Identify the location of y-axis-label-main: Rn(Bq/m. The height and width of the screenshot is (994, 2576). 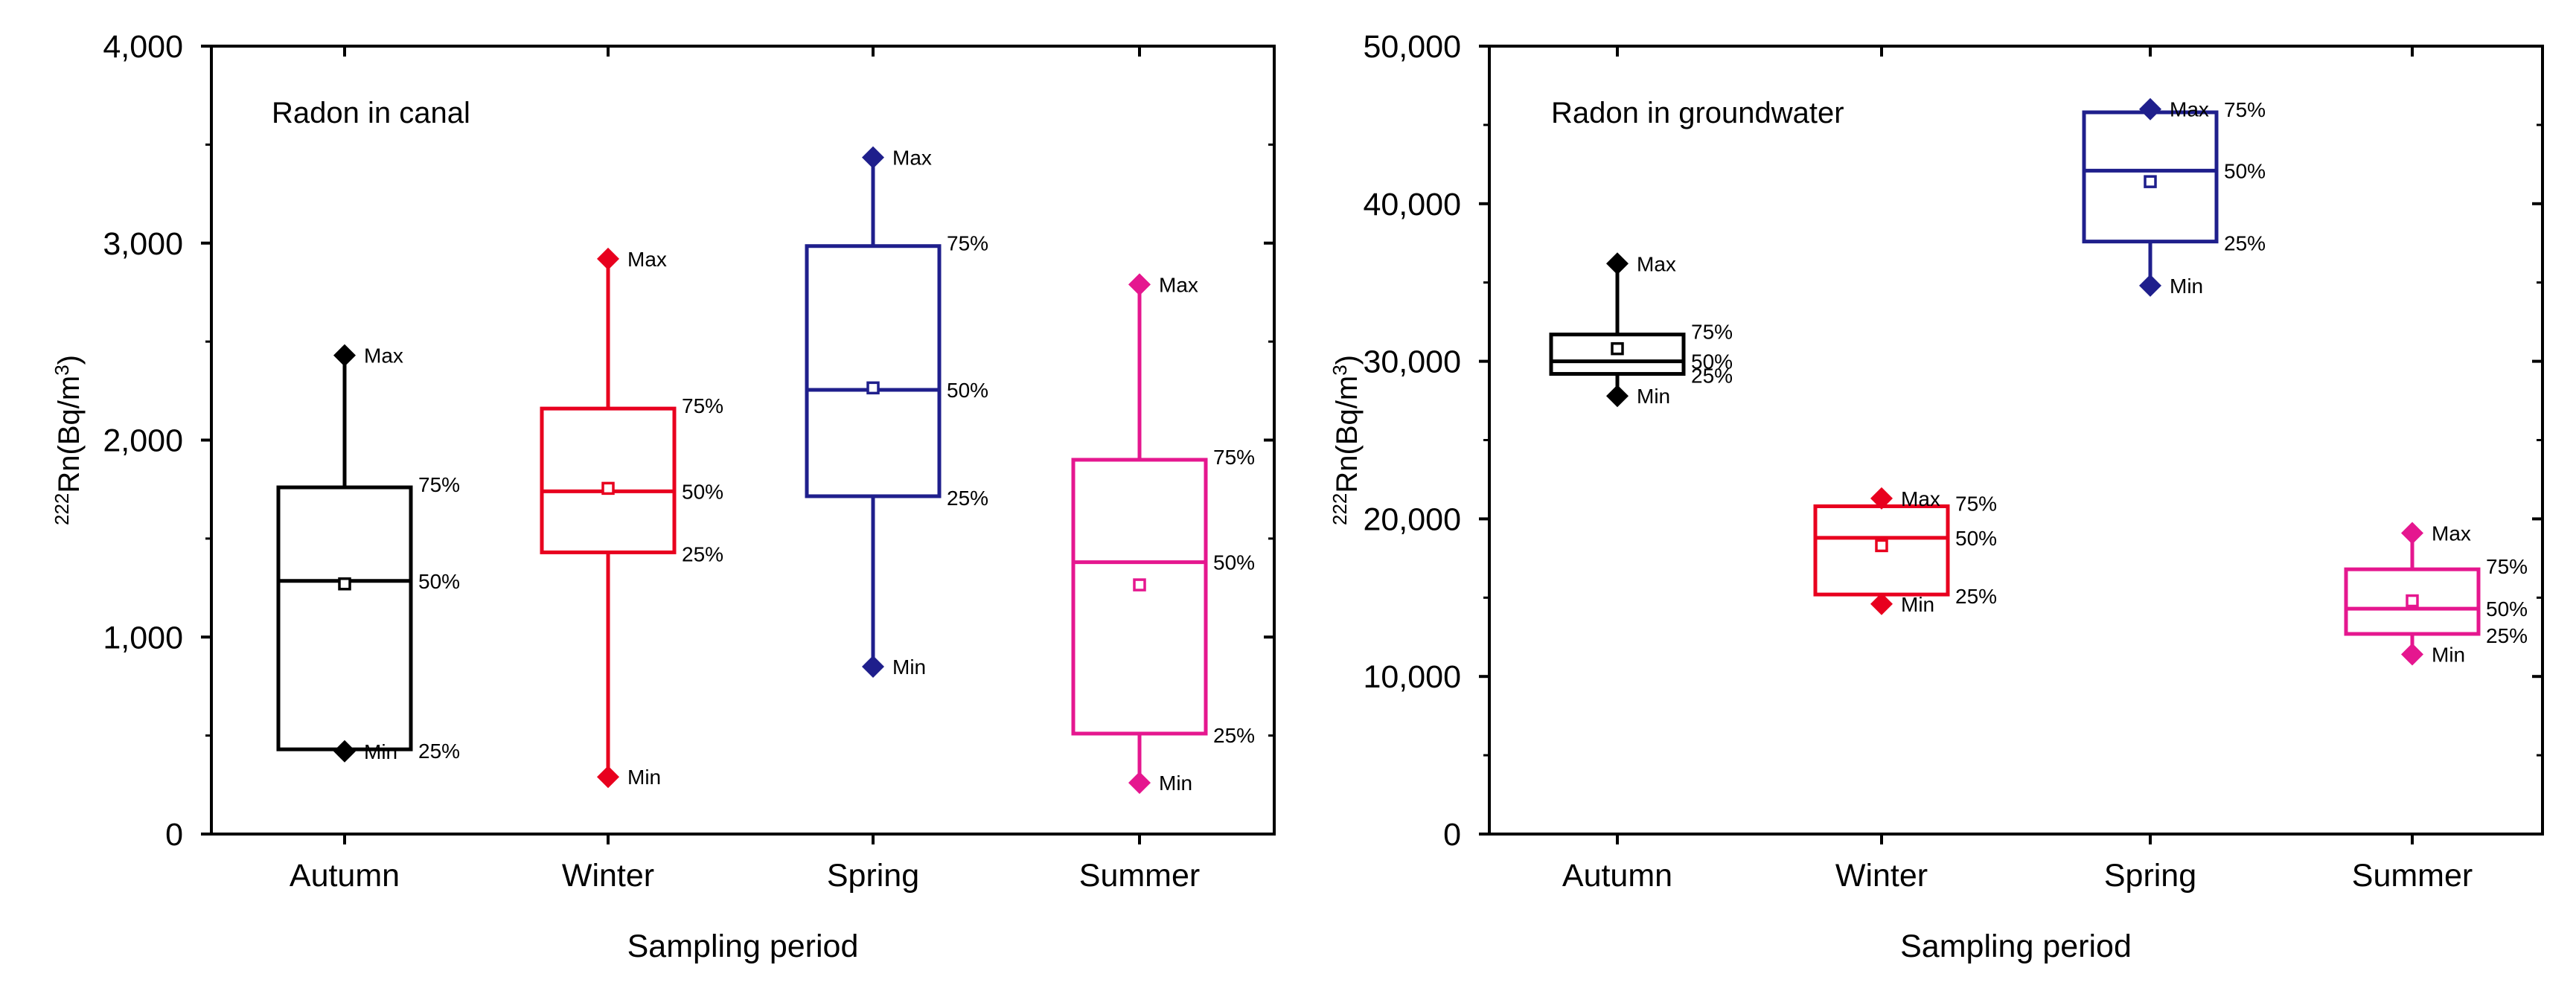
(69, 434).